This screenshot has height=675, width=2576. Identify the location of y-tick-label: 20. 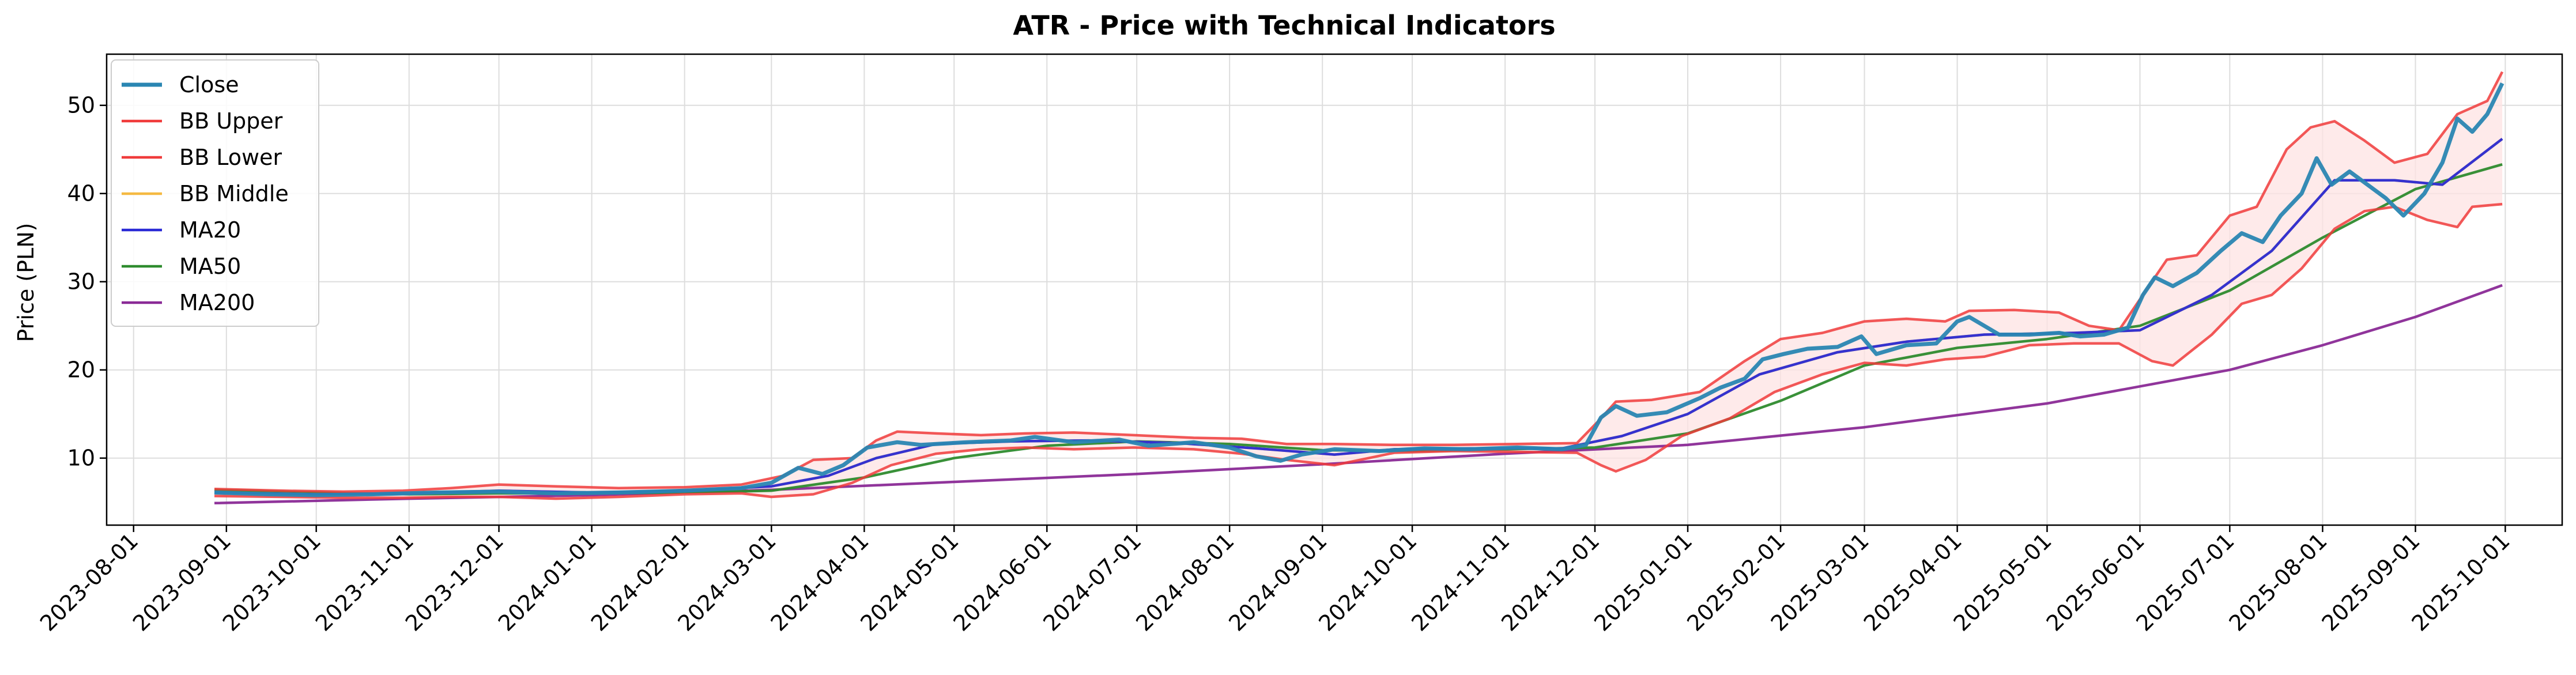
(81, 370).